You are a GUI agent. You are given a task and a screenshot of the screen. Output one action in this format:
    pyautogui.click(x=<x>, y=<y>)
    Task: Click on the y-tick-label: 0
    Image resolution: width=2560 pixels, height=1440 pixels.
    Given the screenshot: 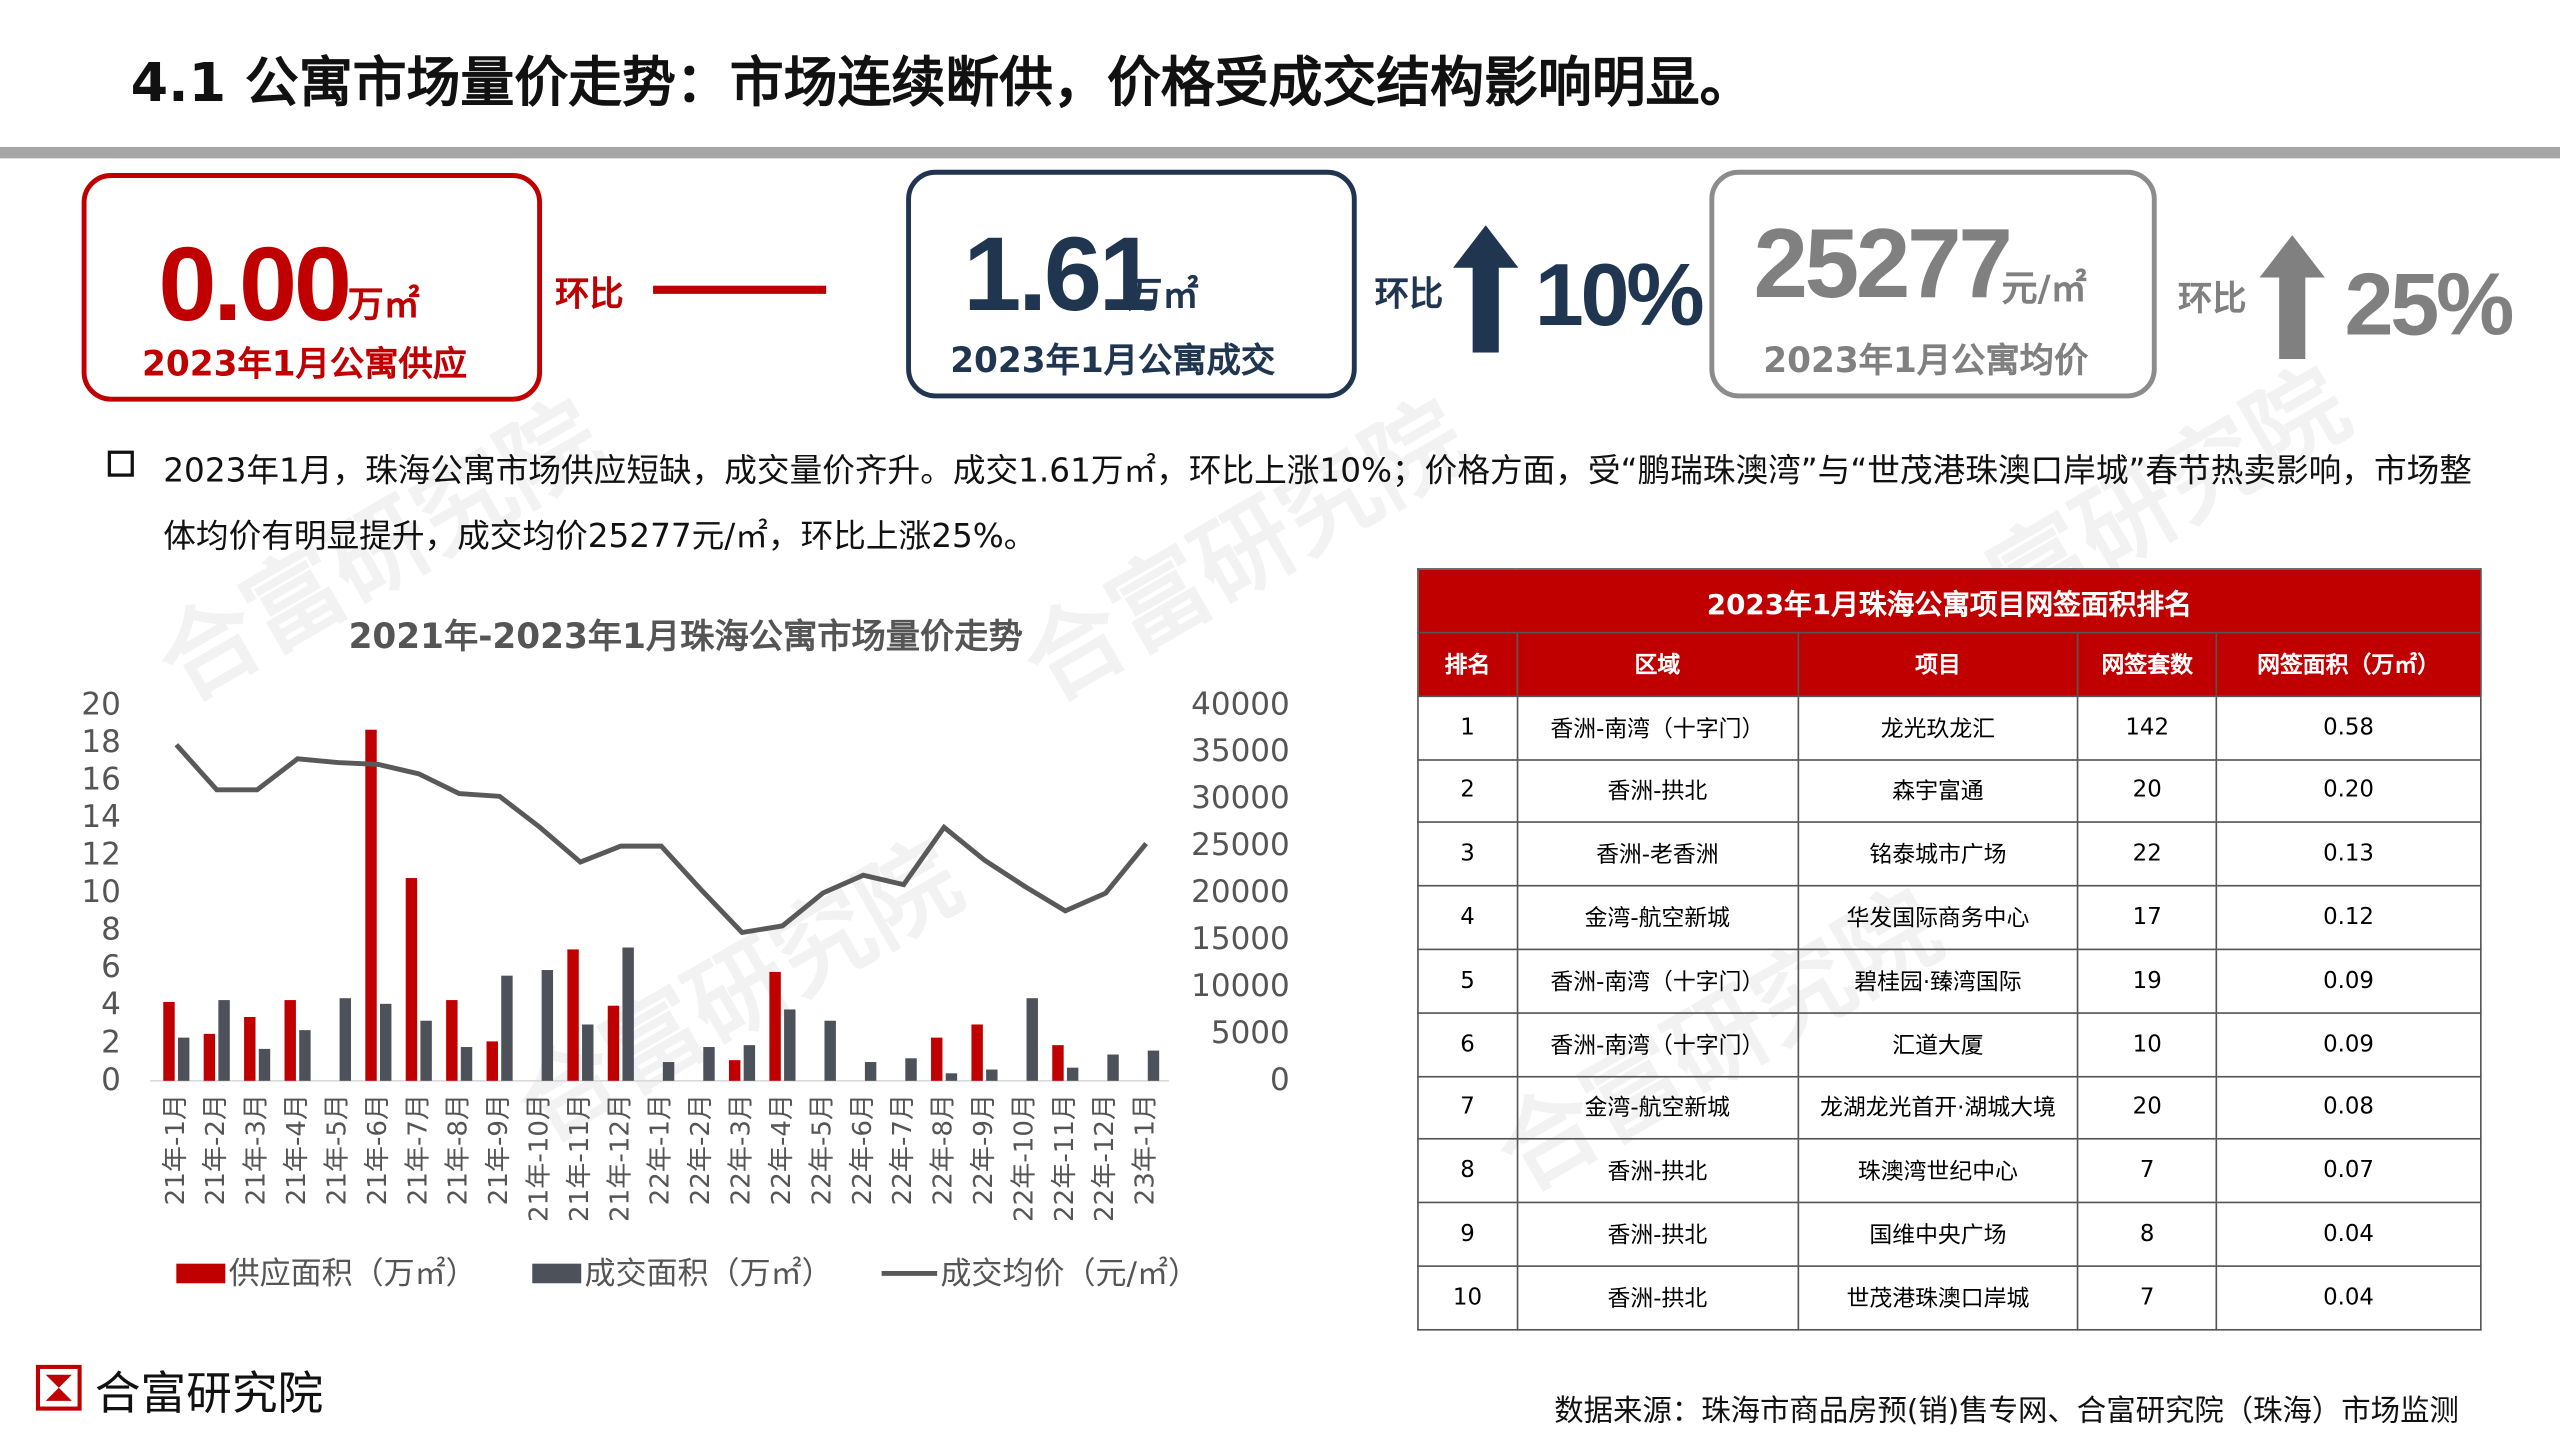 What is the action you would take?
    pyautogui.click(x=111, y=1080)
    